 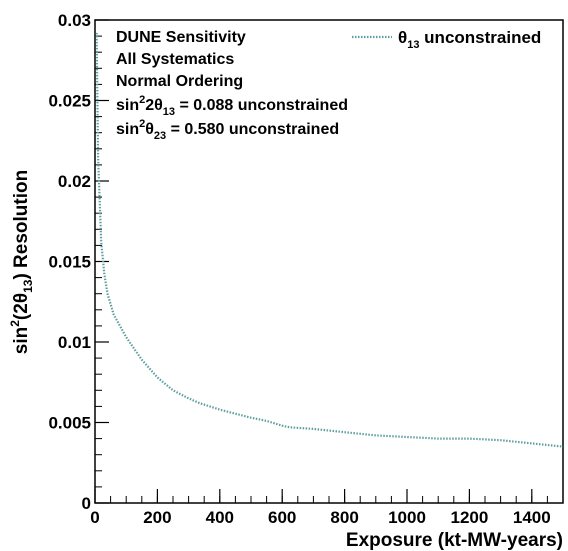 I want to click on legend-label-theta13: θ13 unconstrained, so click(x=469, y=39).